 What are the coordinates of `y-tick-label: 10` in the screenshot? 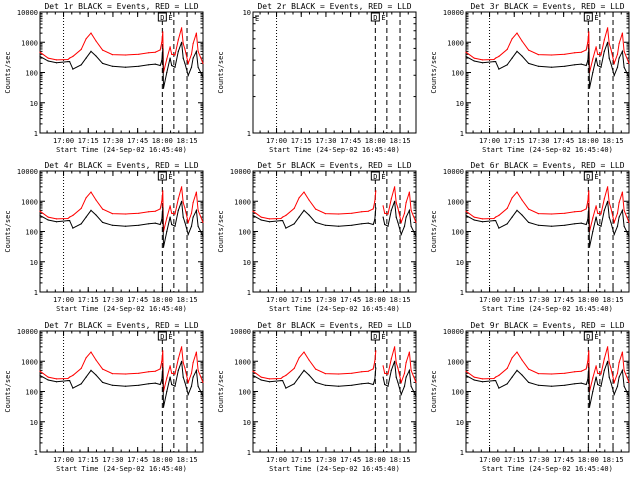 It's located at (460, 423).